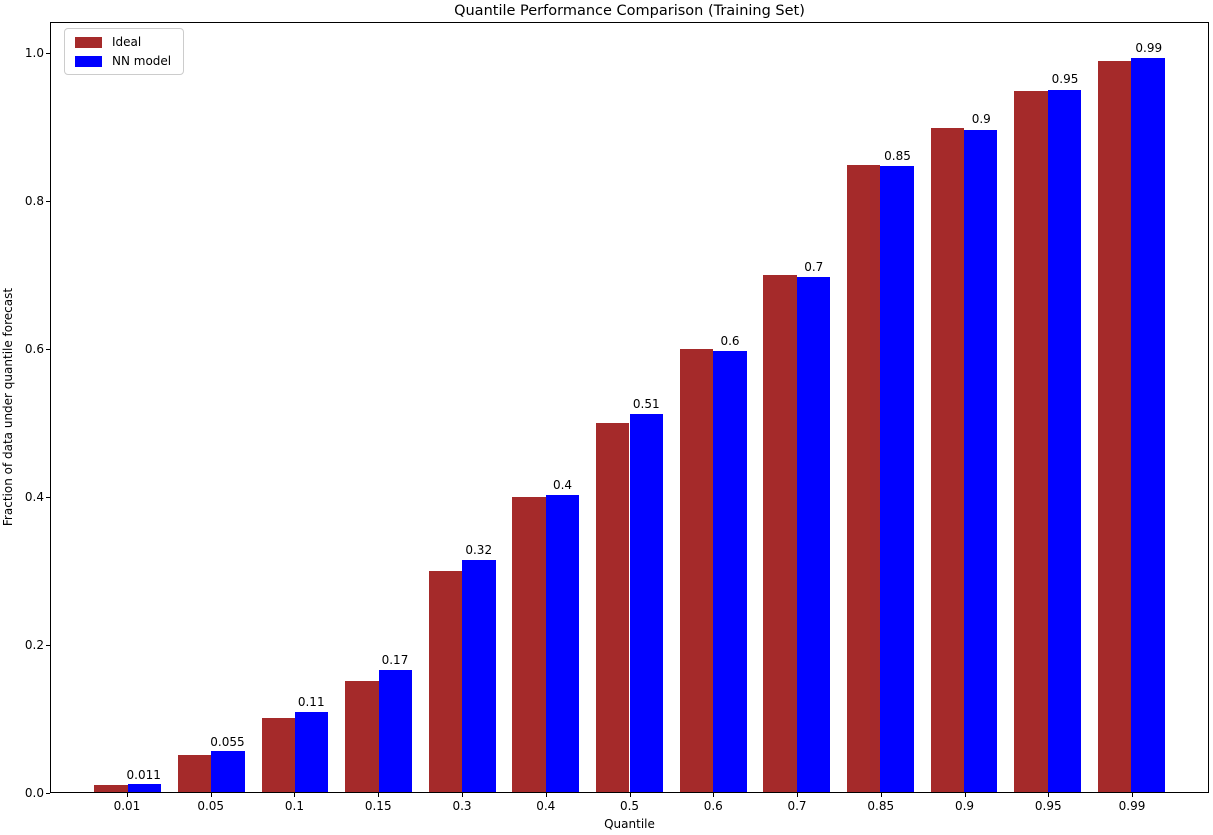 Image resolution: width=1213 pixels, height=835 pixels. I want to click on bar-value-label: 0.7, so click(814, 266).